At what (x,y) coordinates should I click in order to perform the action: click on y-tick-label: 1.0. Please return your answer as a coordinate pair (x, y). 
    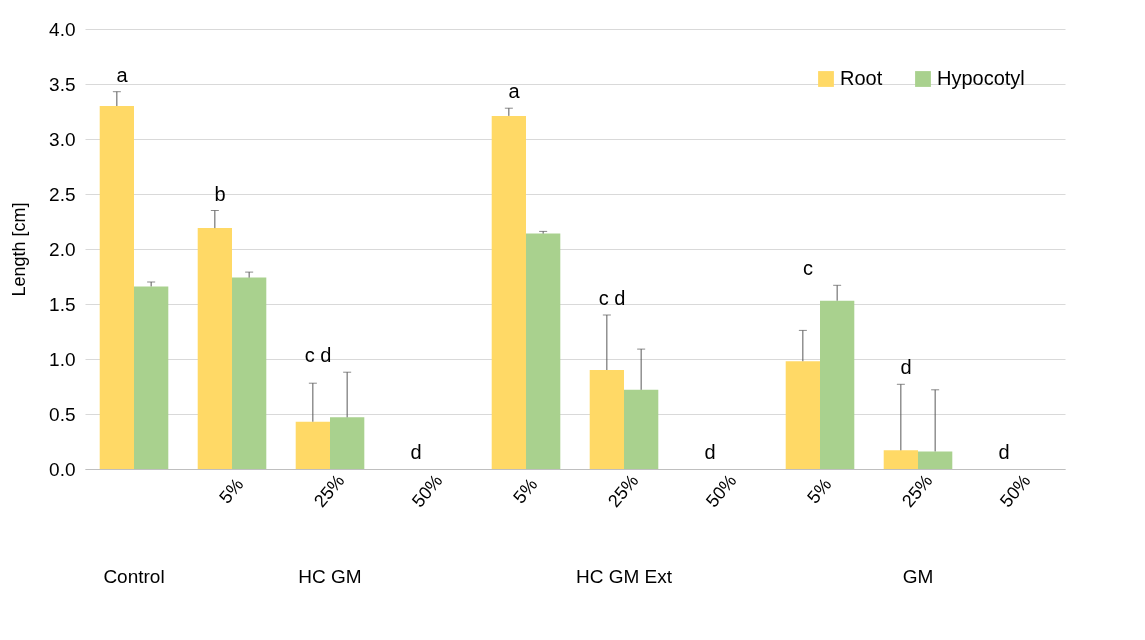
    Looking at the image, I should click on (62, 359).